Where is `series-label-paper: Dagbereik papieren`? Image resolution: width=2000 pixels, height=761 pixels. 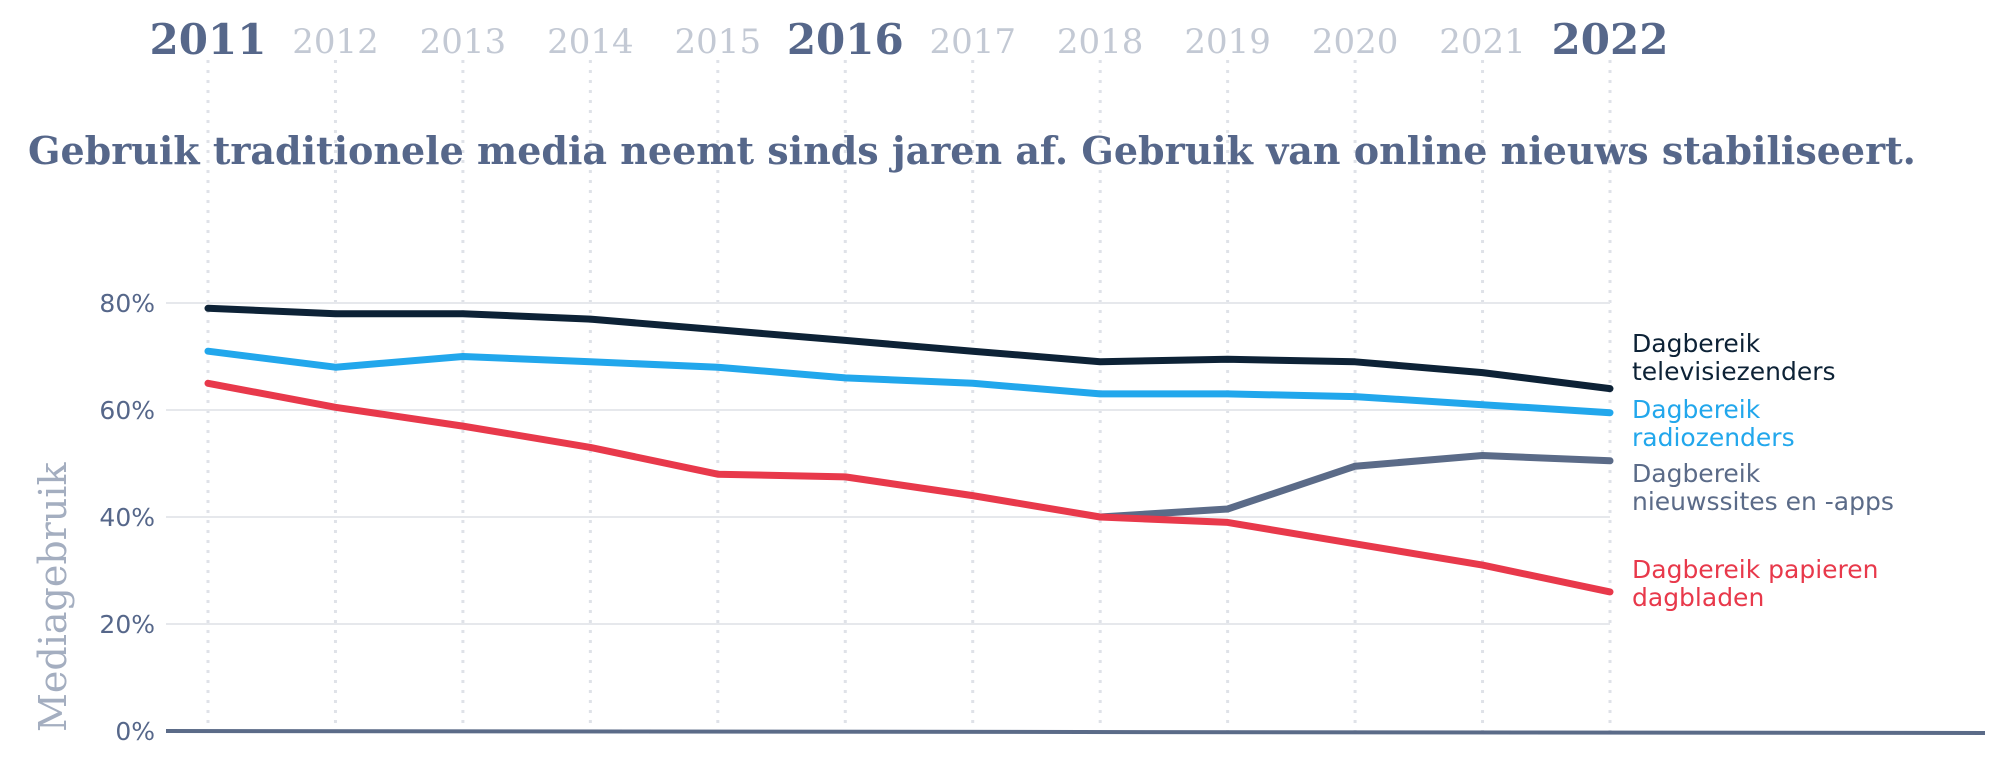
series-label-paper: Dagbereik papieren is located at coordinates (1755, 569).